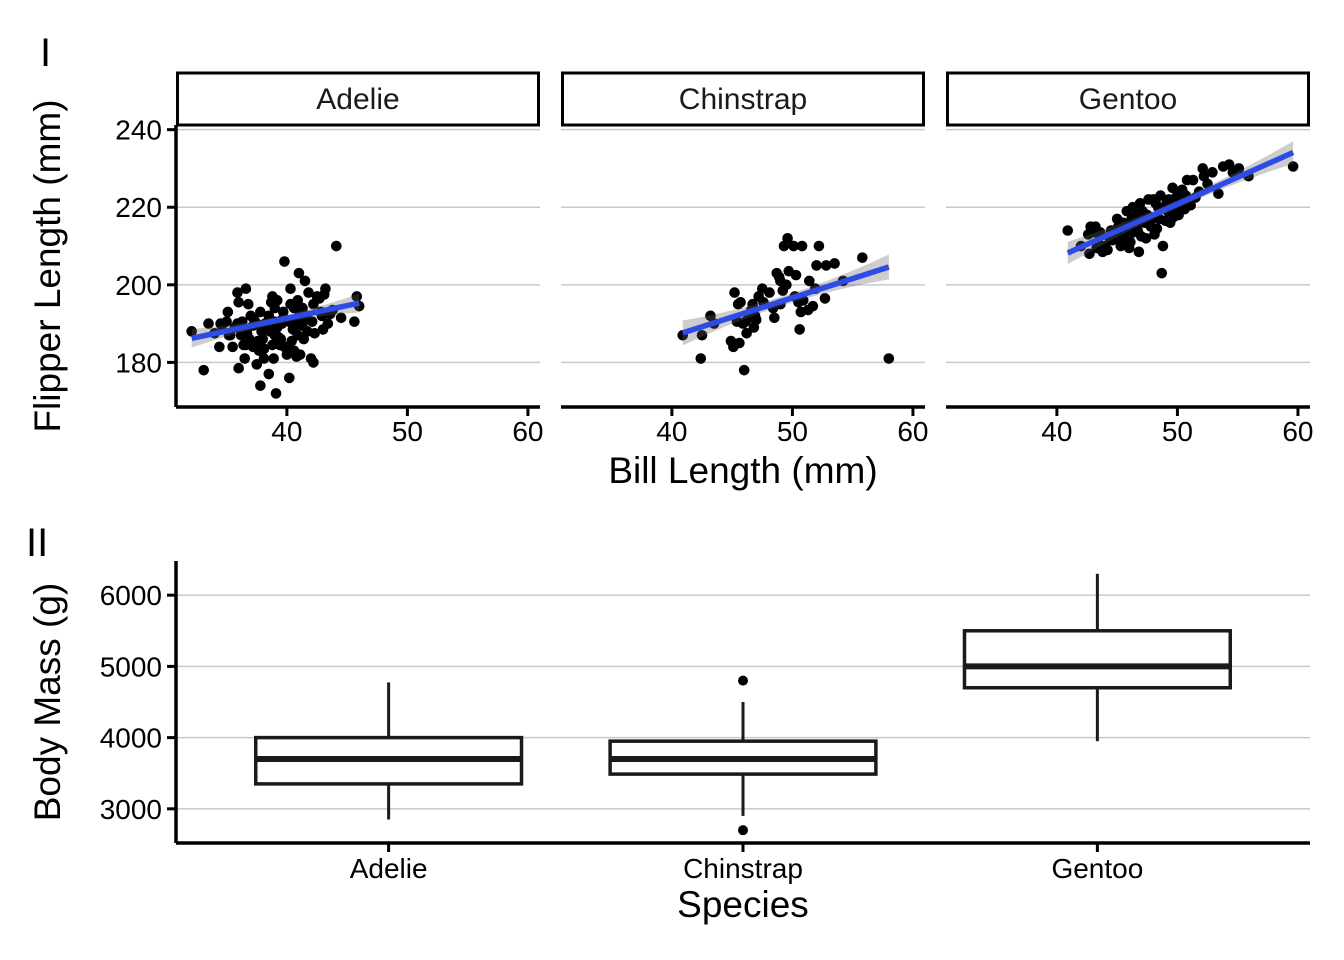 The image size is (1344, 960). Describe the element at coordinates (45, 53) in the screenshot. I see `panel1-tag: I` at that location.